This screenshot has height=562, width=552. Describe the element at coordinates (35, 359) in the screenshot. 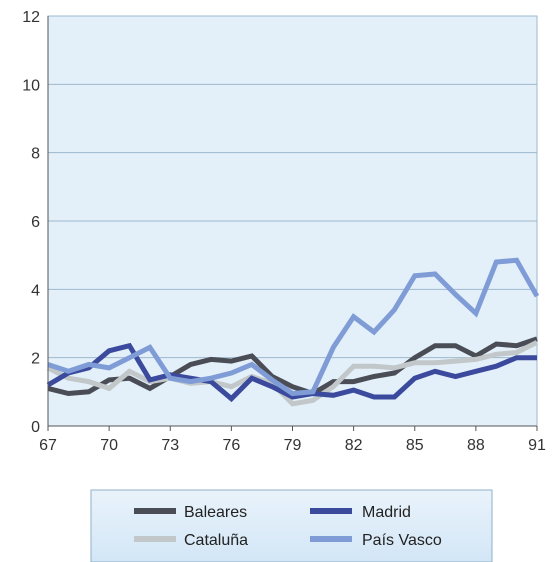

I see `y-tick-label: 2` at that location.